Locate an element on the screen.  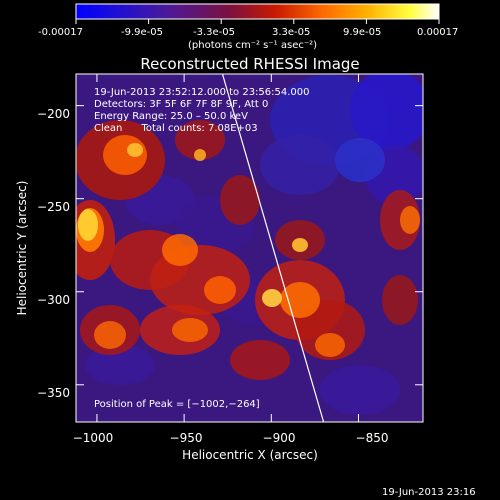
y-axis-label: Heliocentric Y (arcsec) is located at coordinates (22, 248).